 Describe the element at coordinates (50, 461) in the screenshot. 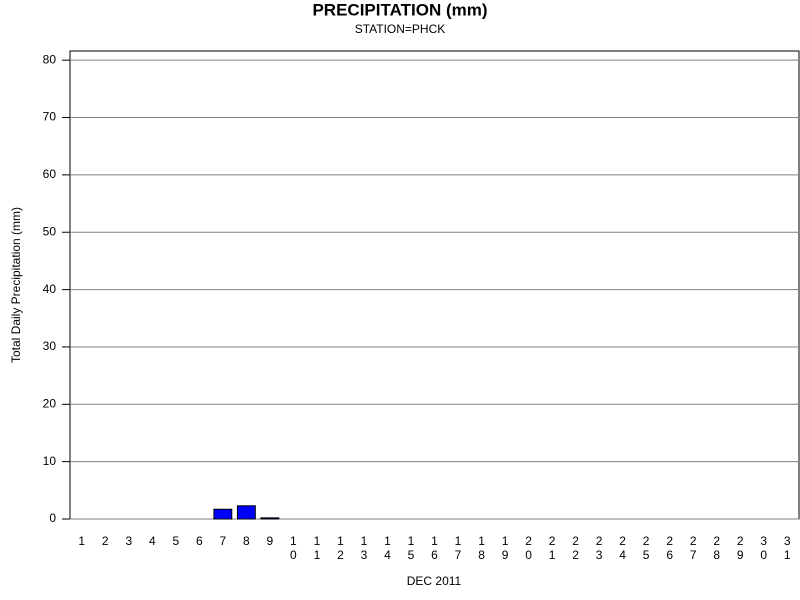

I see `y-tick-label: 10` at that location.